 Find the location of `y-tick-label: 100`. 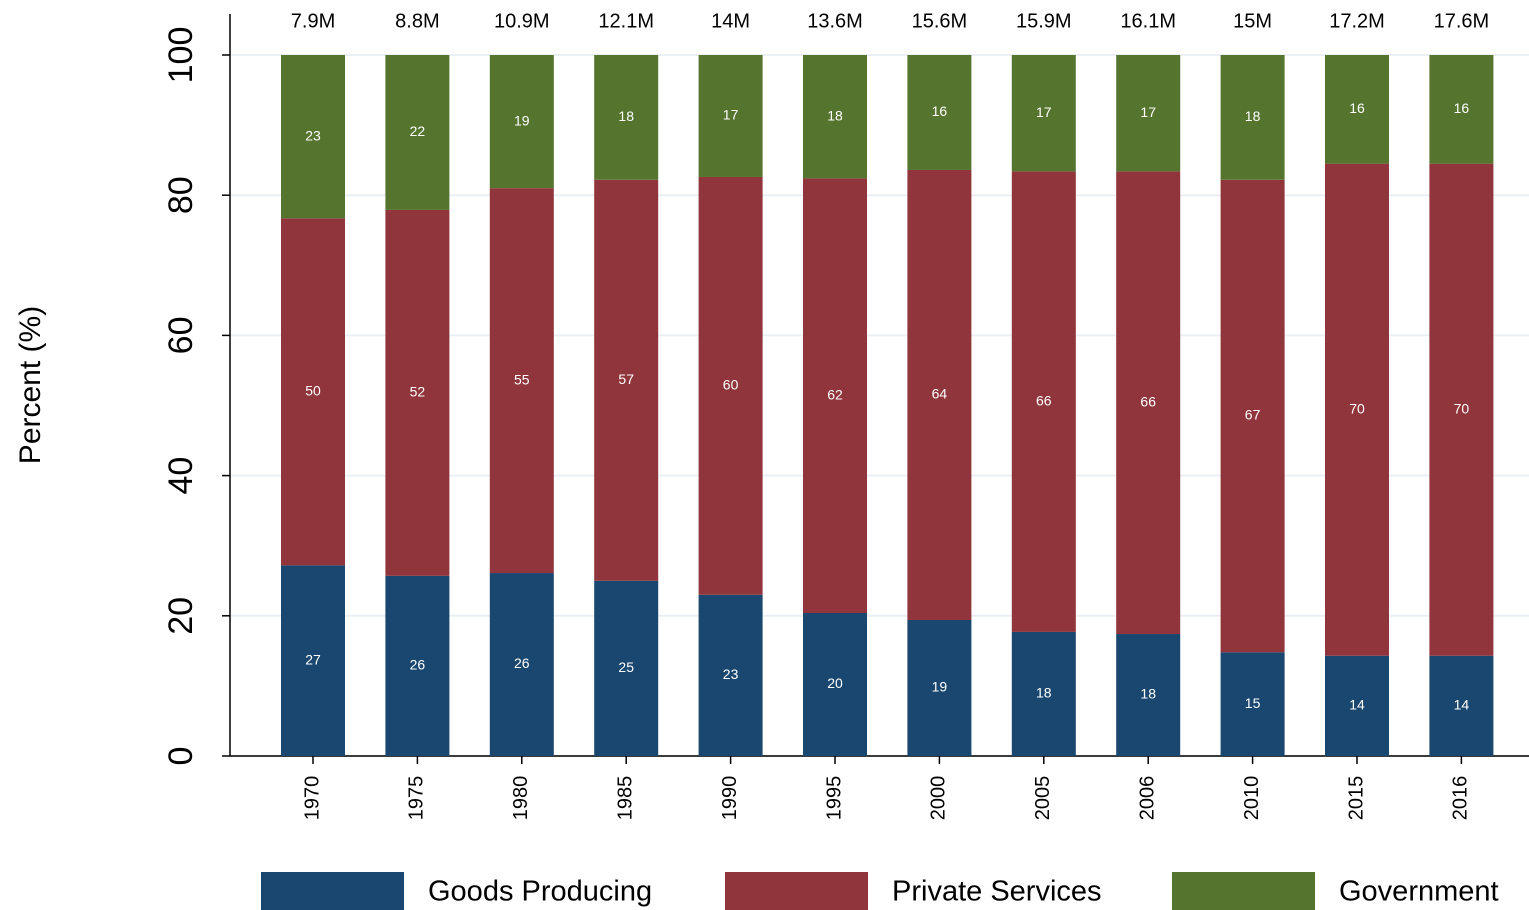

y-tick-label: 100 is located at coordinates (181, 55).